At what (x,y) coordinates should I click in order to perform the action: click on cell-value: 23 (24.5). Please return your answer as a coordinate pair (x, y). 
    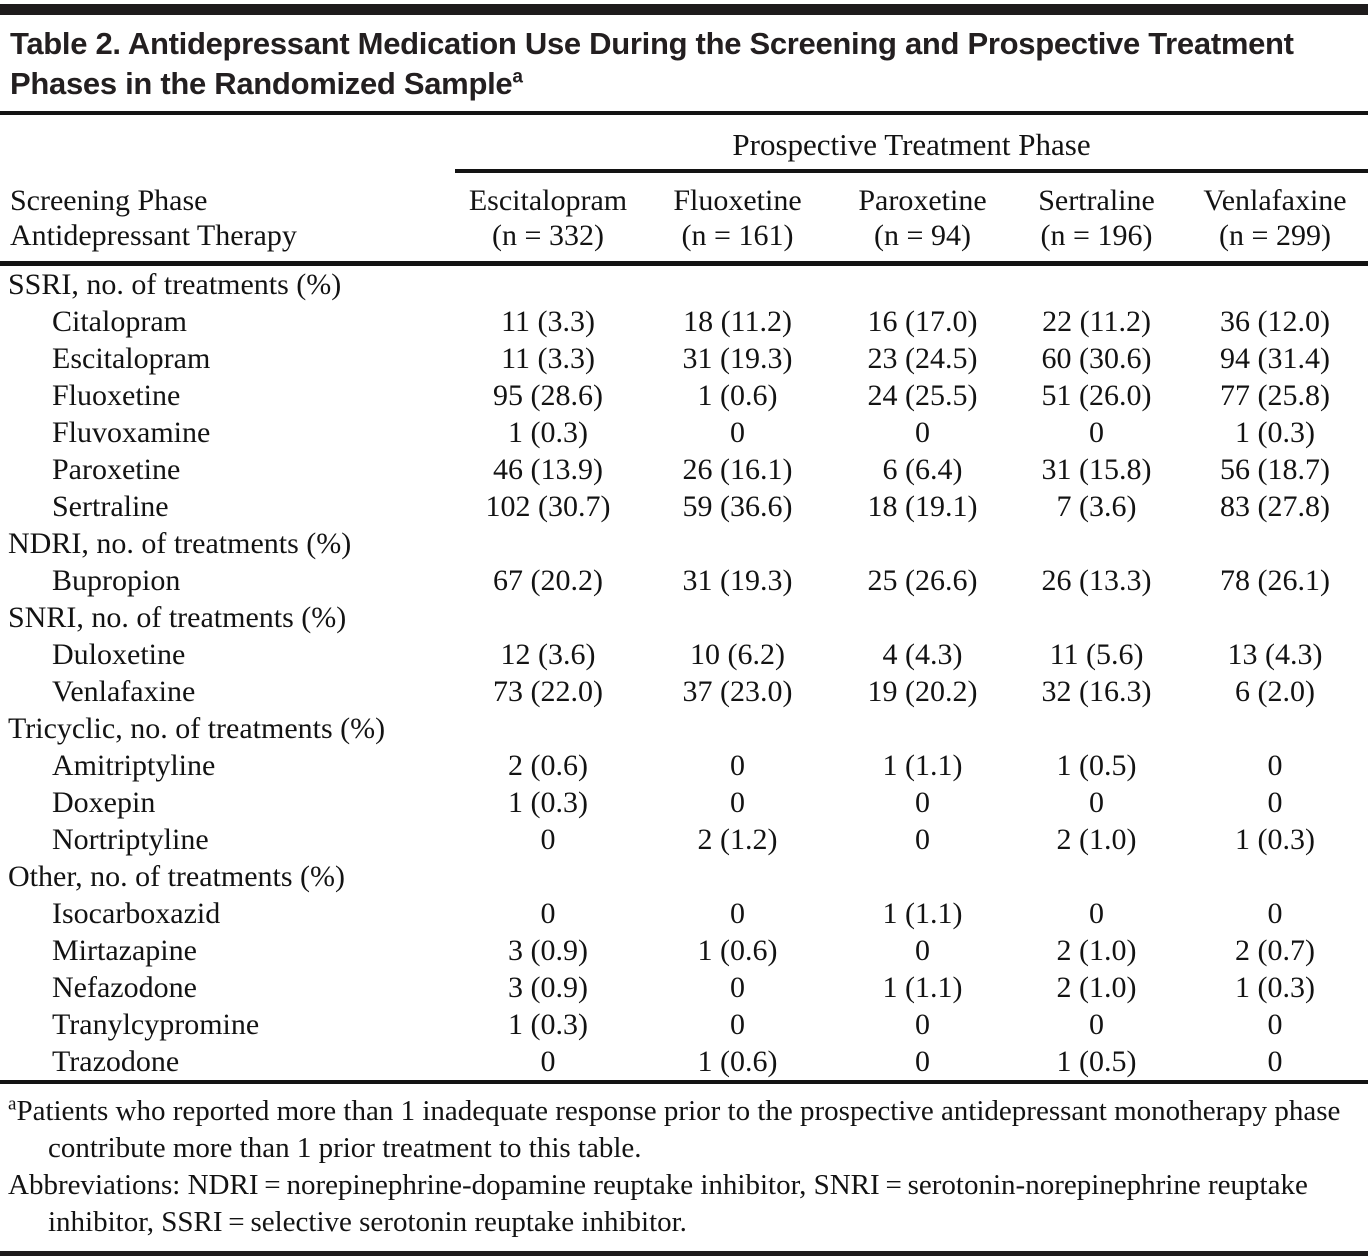
    Looking at the image, I should click on (922, 358).